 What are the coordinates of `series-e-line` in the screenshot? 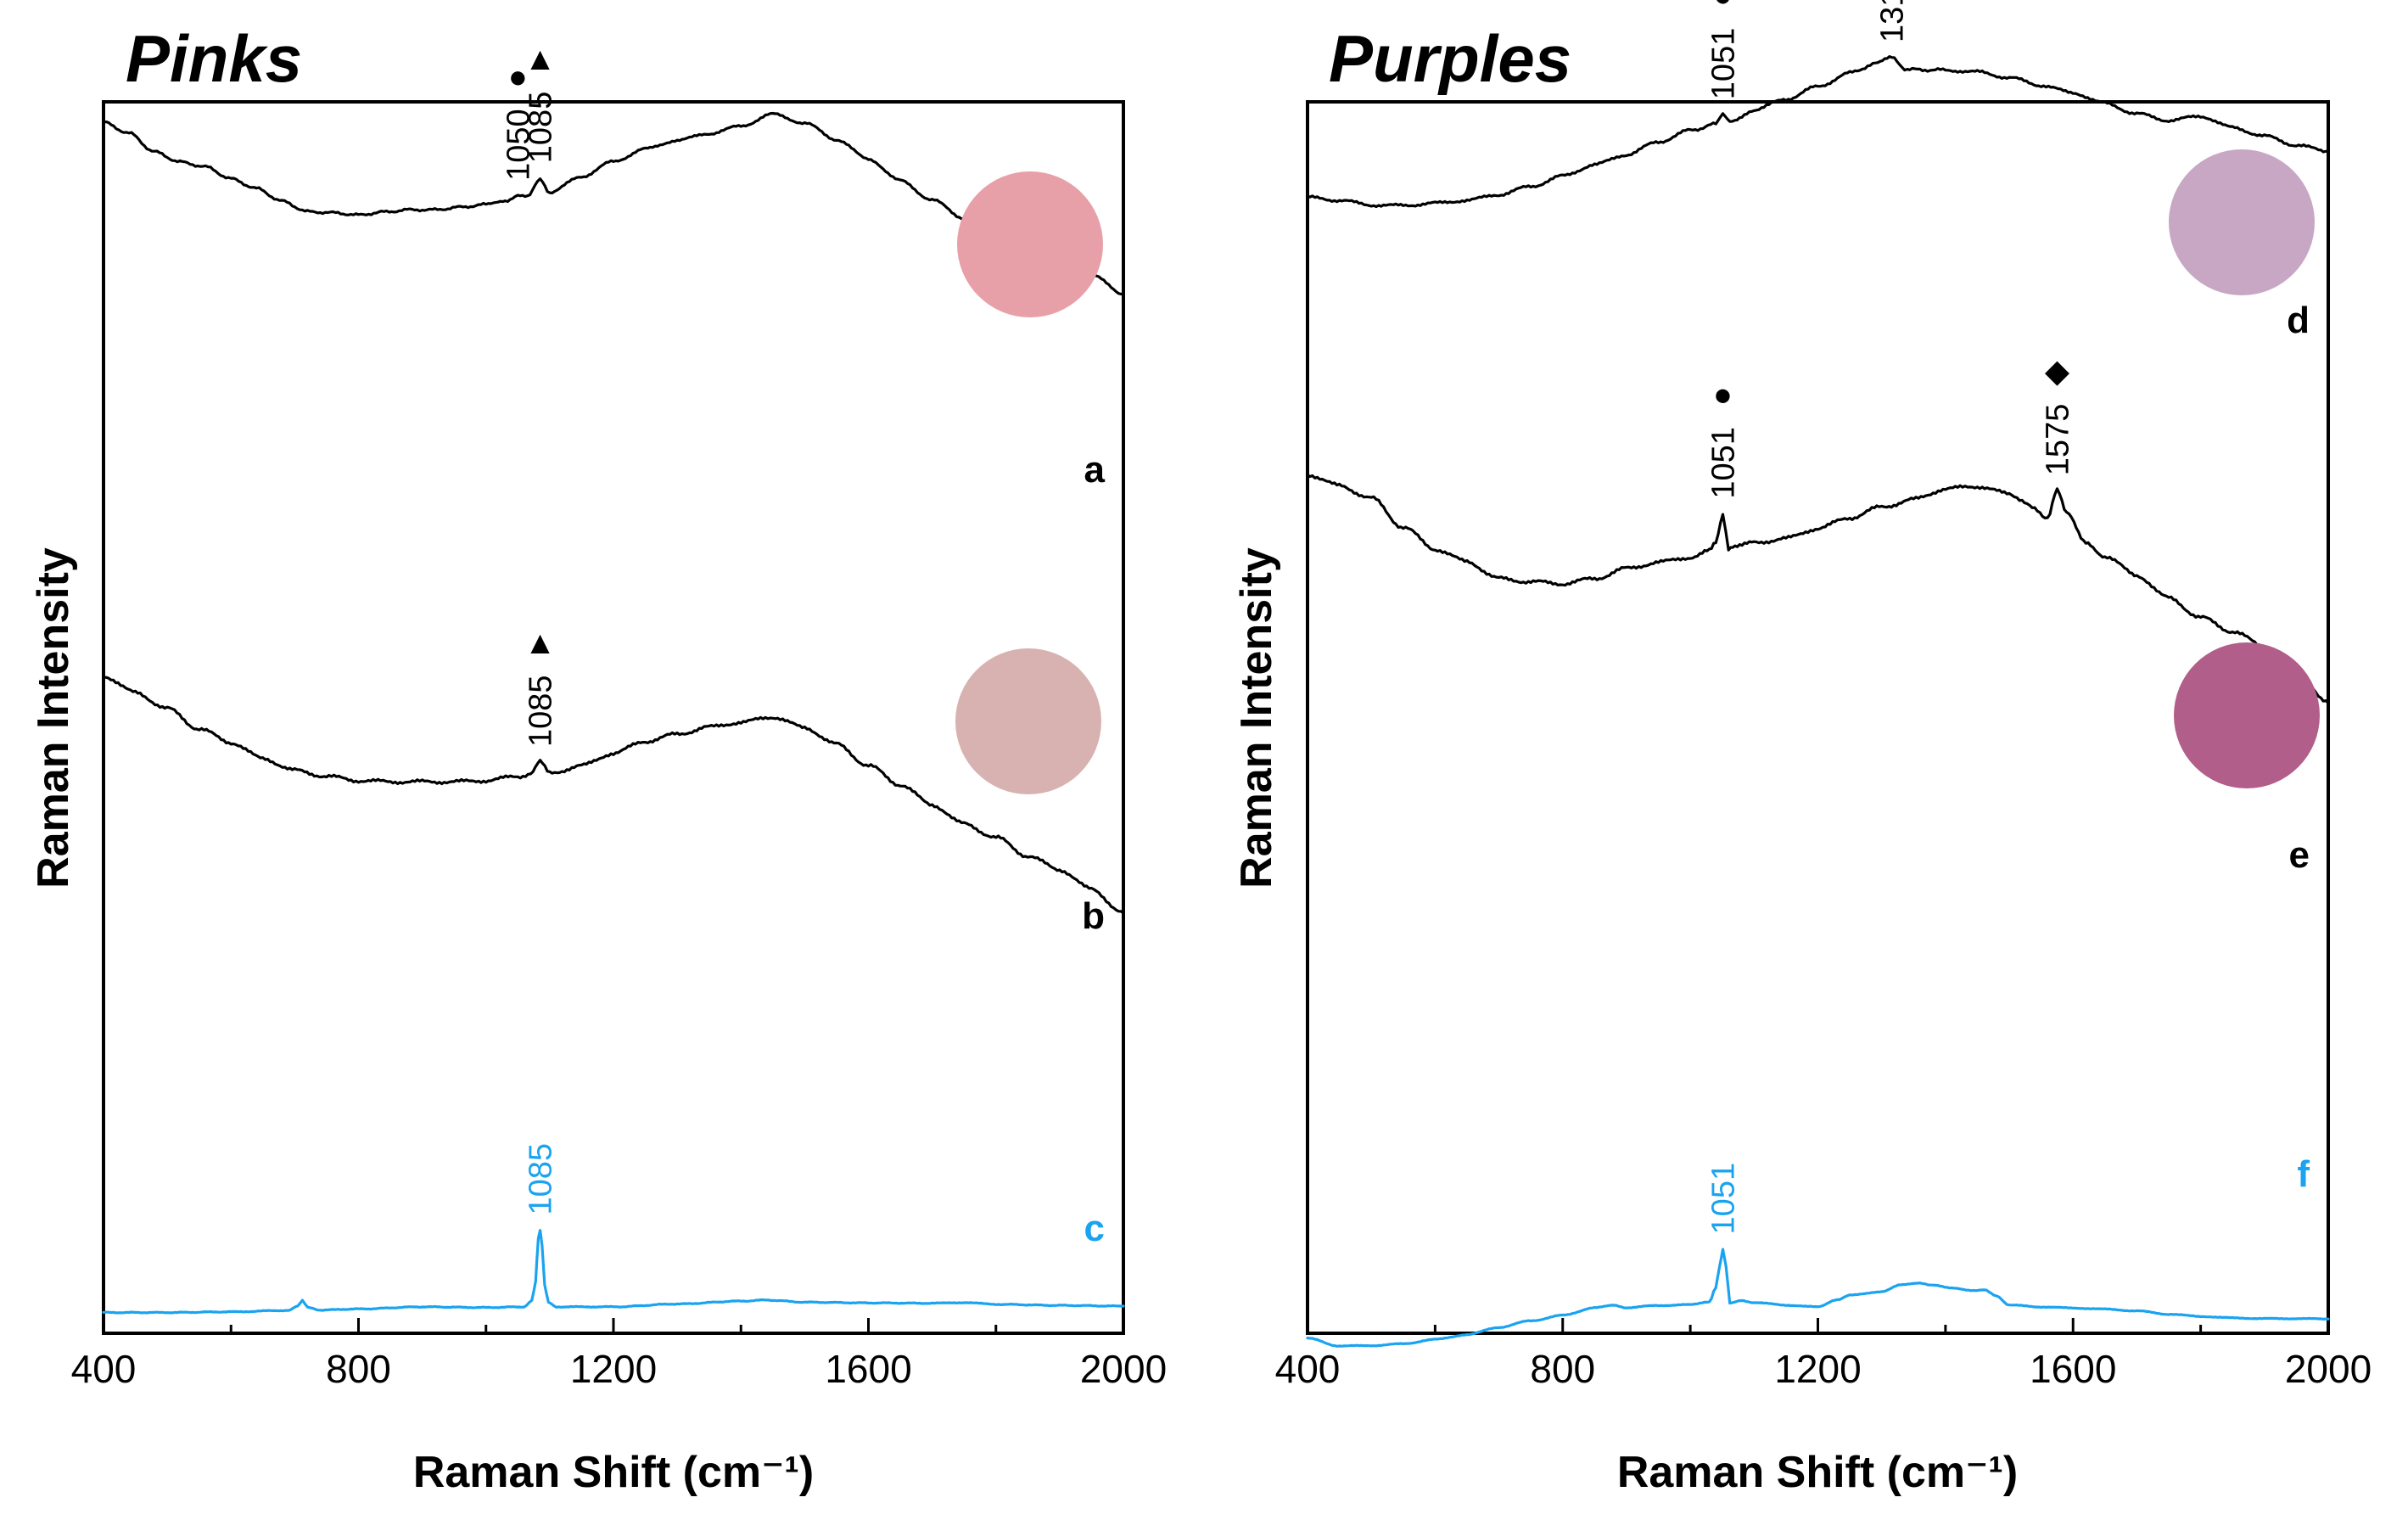 It's located at (1818, 588).